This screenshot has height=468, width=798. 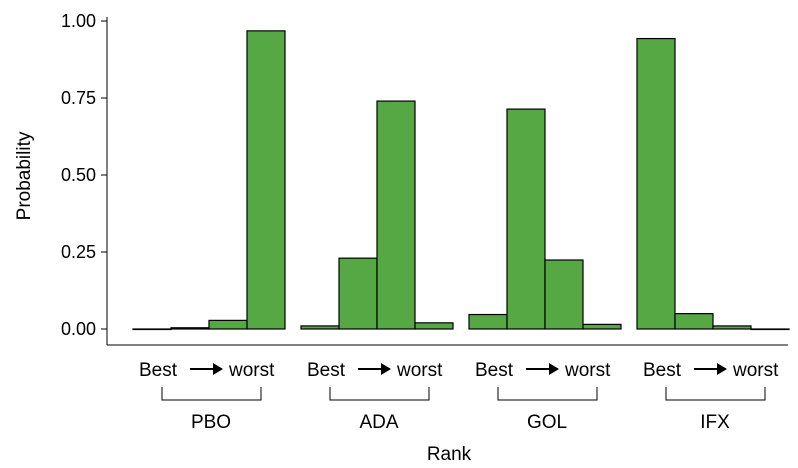 I want to click on group-label-gol: GOL, so click(x=547, y=422).